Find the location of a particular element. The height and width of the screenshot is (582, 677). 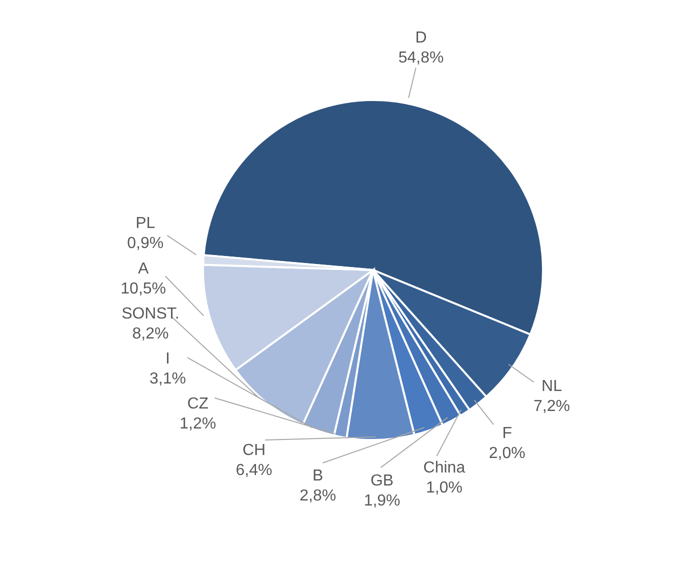

data-label: 2,8% is located at coordinates (318, 495).